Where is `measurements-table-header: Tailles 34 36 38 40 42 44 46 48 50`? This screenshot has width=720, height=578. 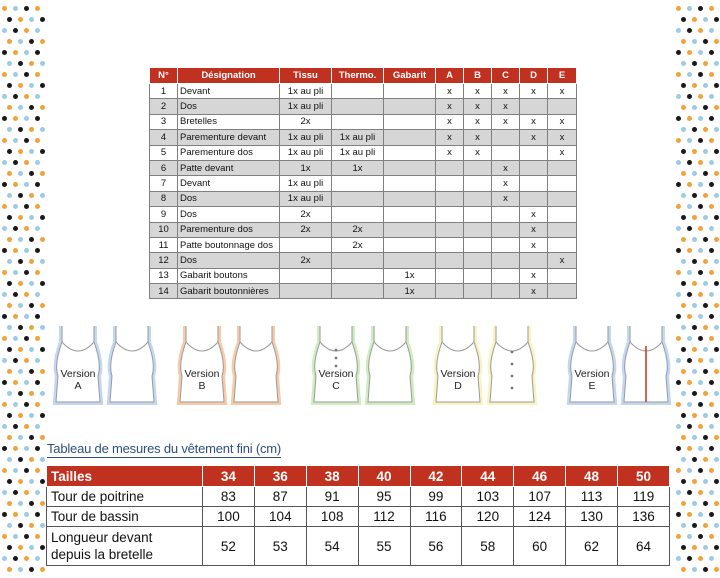
measurements-table-header: Tailles 34 36 38 40 42 44 46 48 50 is located at coordinates (358, 476).